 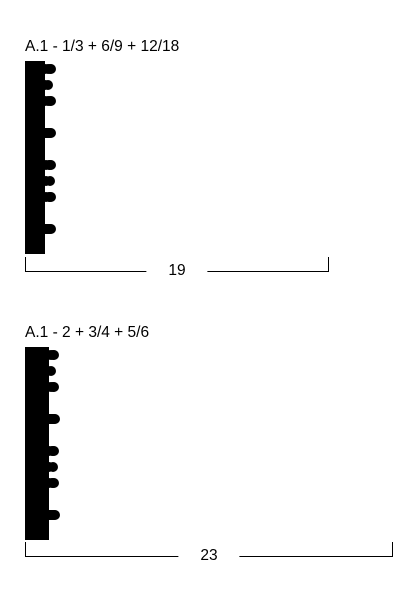 What do you see at coordinates (87, 332) in the screenshot?
I see `chart-title: A.1 - 2 + 3/4 + 5/6` at bounding box center [87, 332].